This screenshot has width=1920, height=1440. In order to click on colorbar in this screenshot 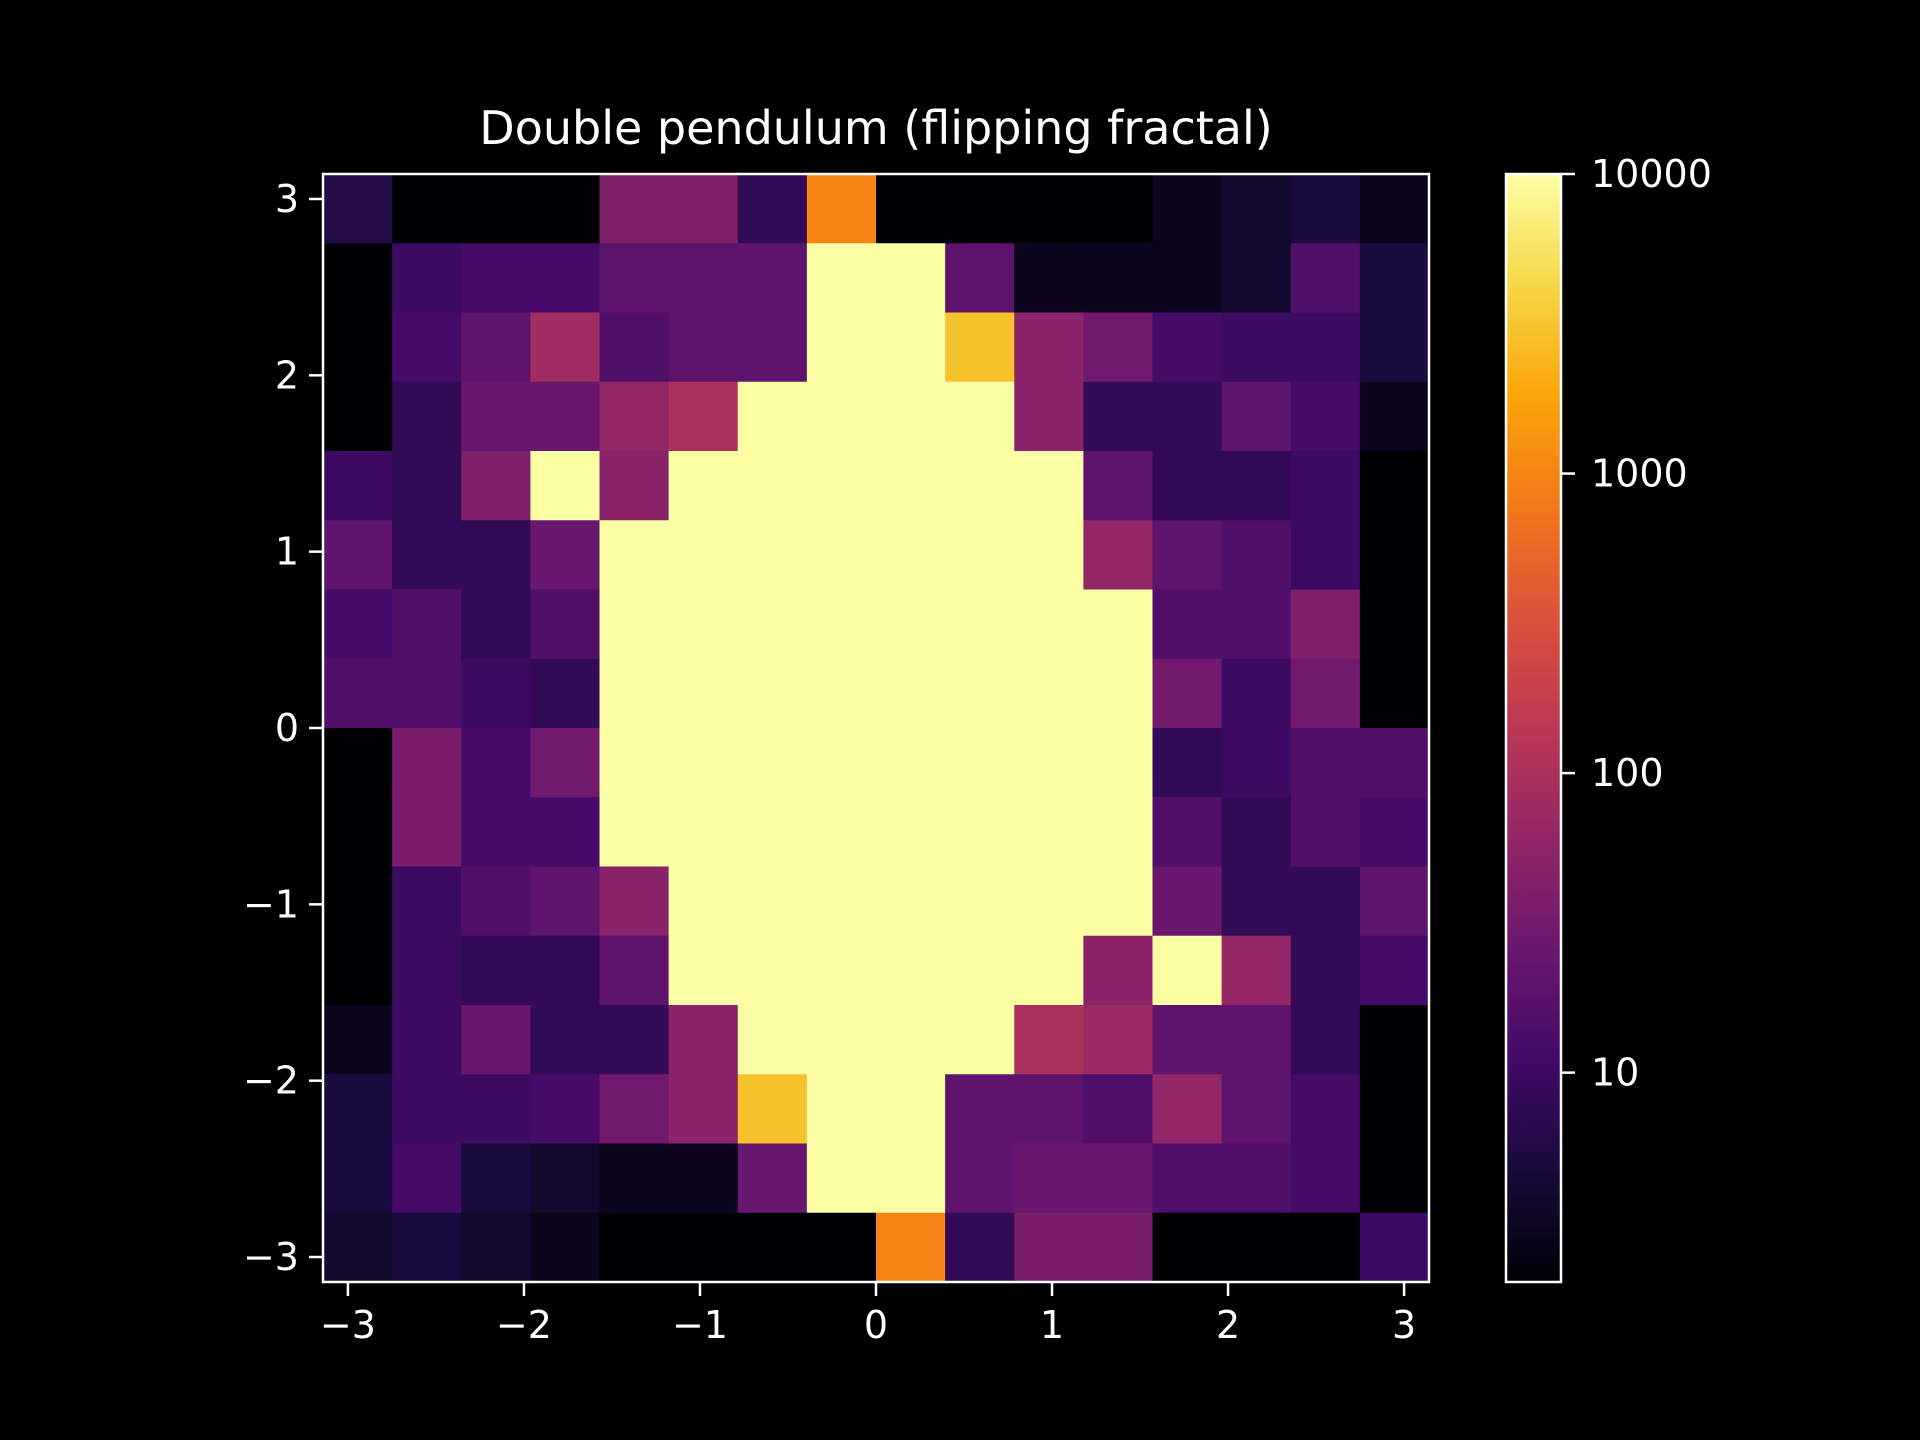, I will do `click(1533, 728)`.